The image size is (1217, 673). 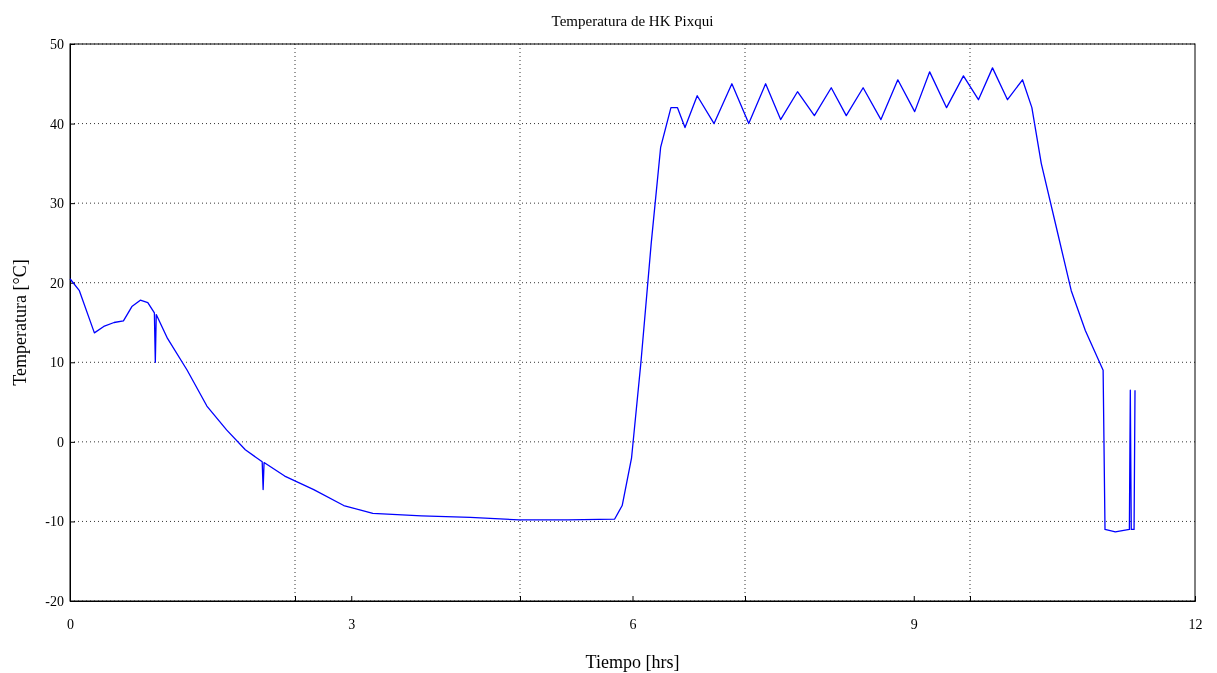 What do you see at coordinates (632, 662) in the screenshot?
I see `x-axis-title: Tiempo [hrs]` at bounding box center [632, 662].